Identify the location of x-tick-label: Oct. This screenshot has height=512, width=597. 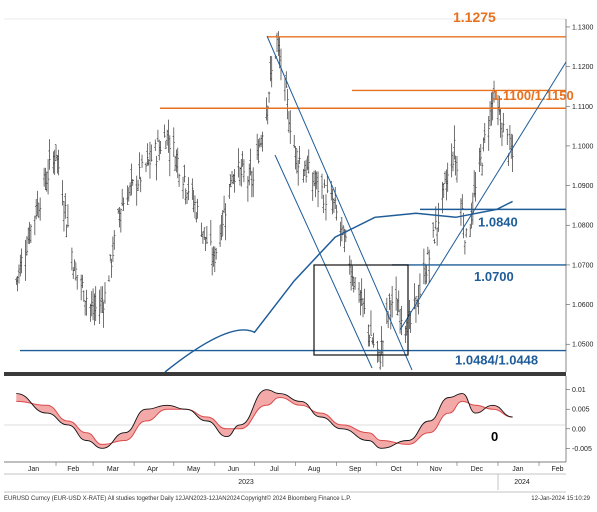
(396, 469).